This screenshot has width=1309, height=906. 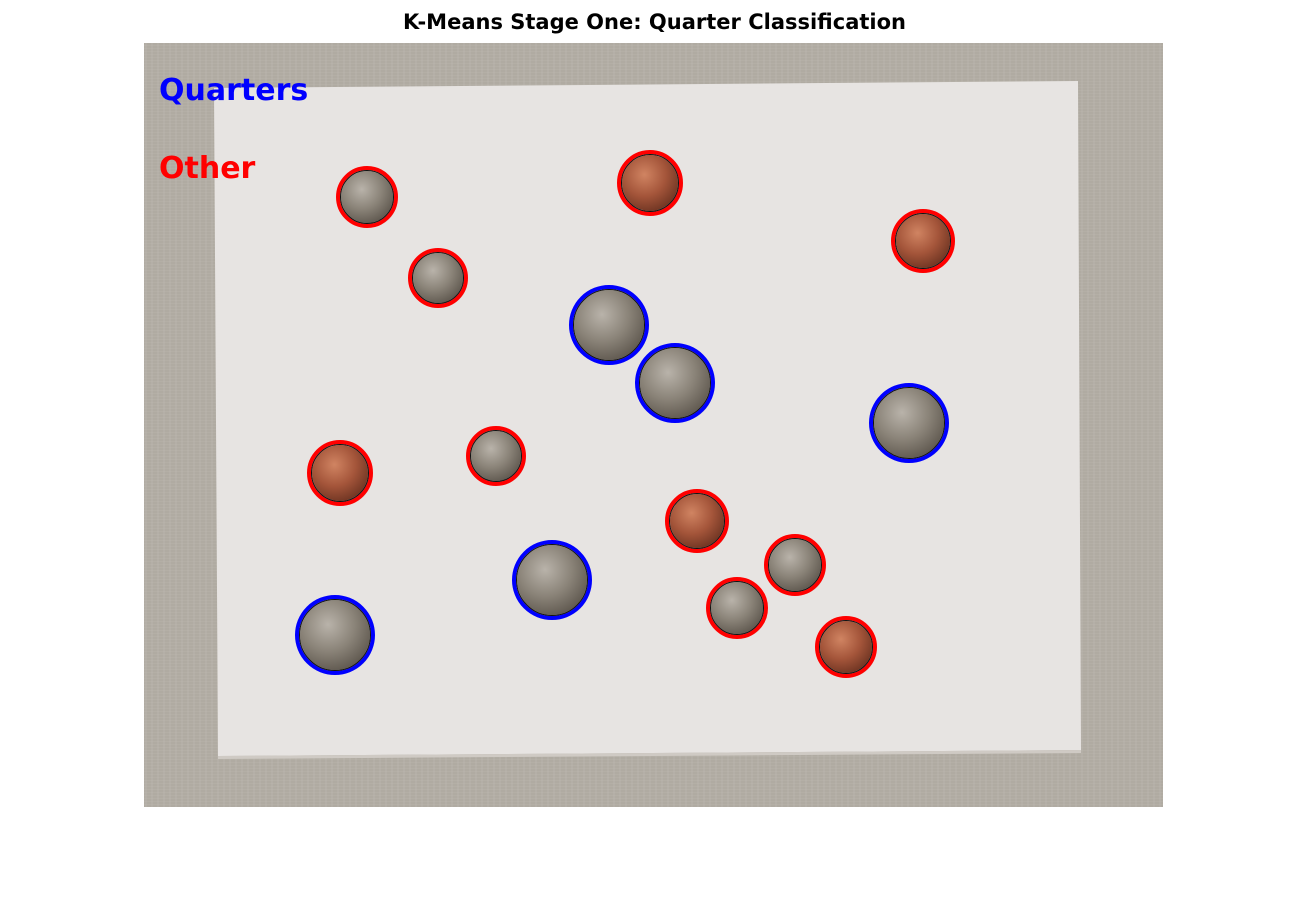 I want to click on legend-other: Other, so click(x=207, y=168).